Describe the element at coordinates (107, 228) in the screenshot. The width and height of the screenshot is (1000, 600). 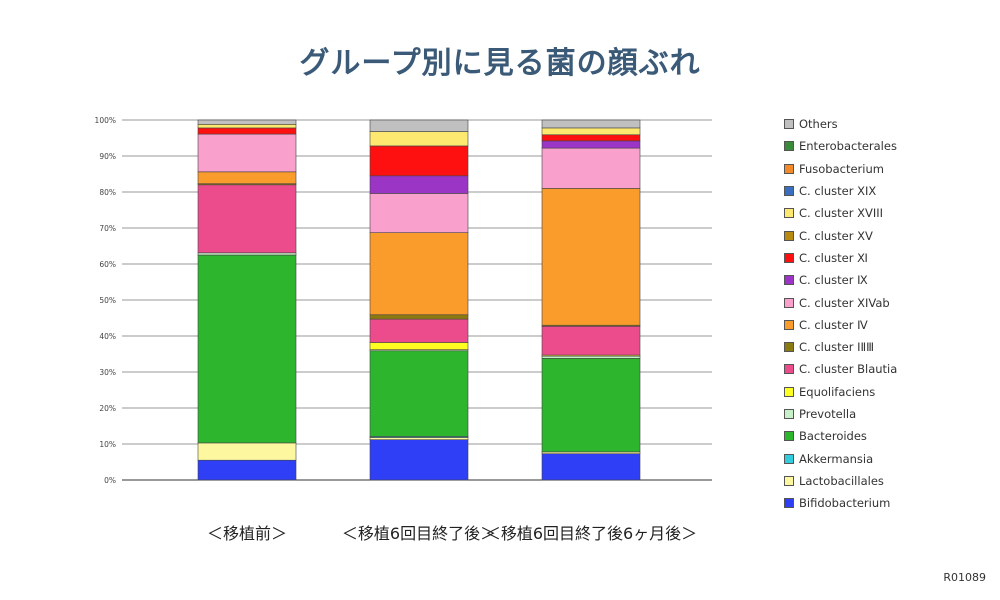
I see `y-tick-label: 70%` at that location.